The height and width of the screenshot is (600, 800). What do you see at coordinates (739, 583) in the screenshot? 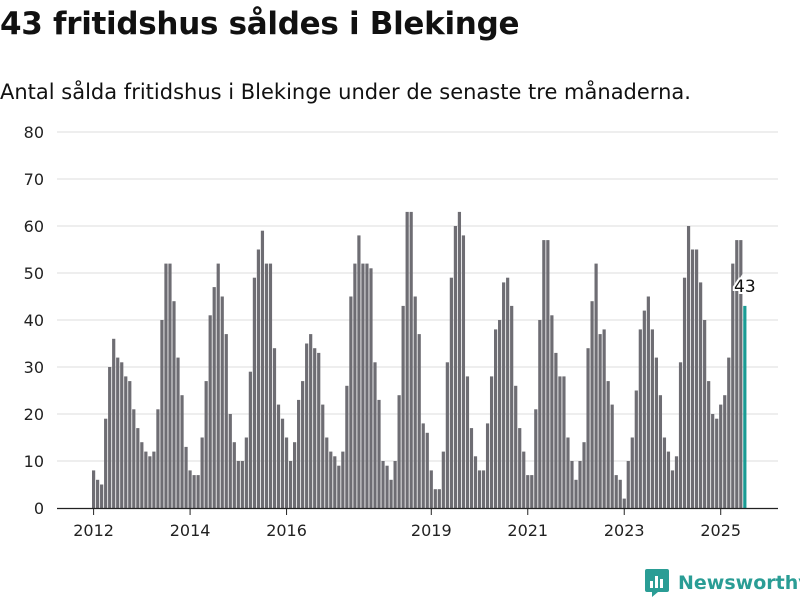
I see `brand-name: Newsworthy` at bounding box center [739, 583].